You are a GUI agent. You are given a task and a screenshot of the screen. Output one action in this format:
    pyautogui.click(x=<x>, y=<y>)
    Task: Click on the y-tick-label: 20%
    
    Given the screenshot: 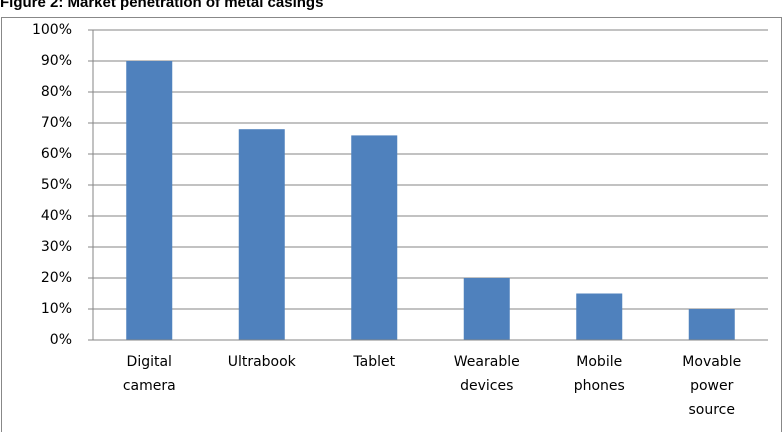 What is the action you would take?
    pyautogui.click(x=56, y=278)
    